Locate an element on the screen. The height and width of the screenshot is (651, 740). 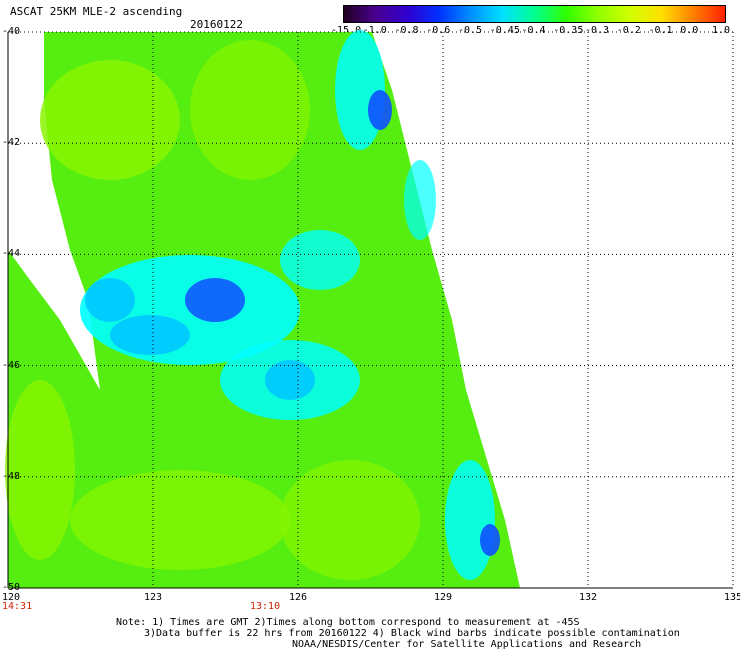
color-scale-tick: -0.8 is located at coordinates (406, 30).